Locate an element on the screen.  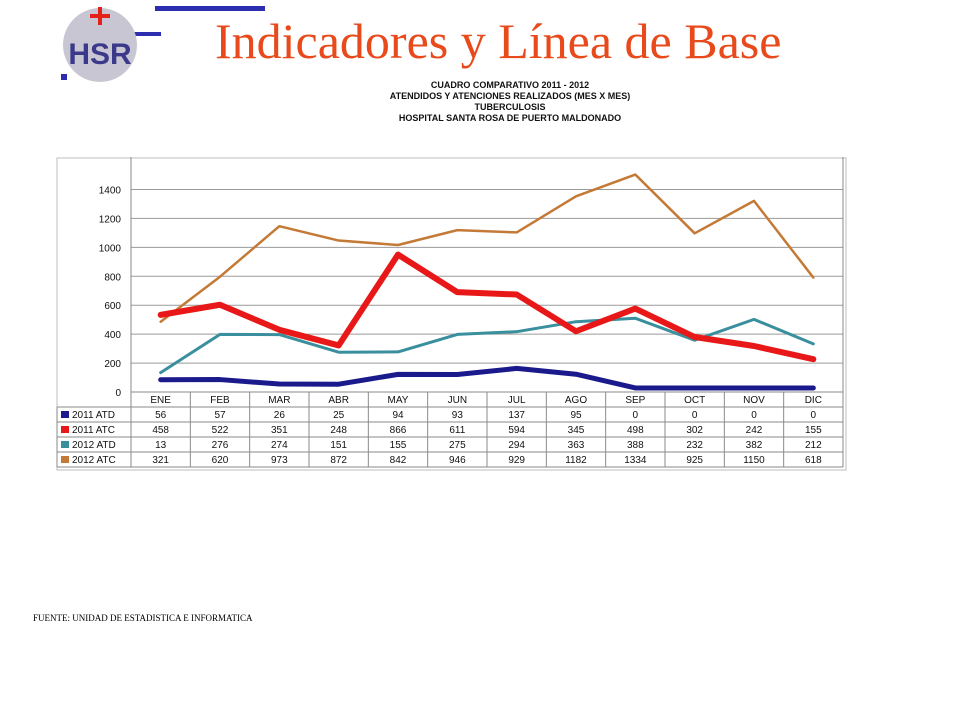
table-cell: 151 is located at coordinates (338, 445).